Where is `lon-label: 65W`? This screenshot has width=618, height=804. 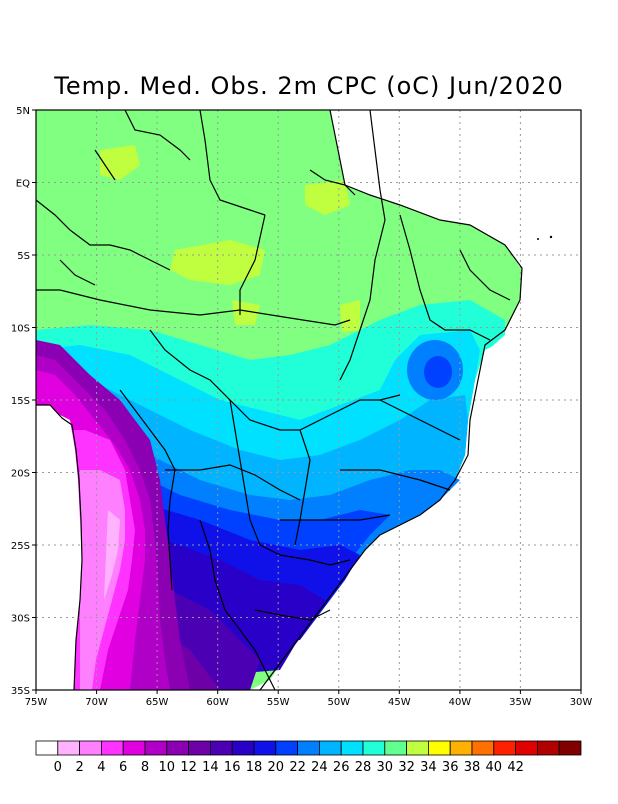 lon-label: 65W is located at coordinates (157, 702).